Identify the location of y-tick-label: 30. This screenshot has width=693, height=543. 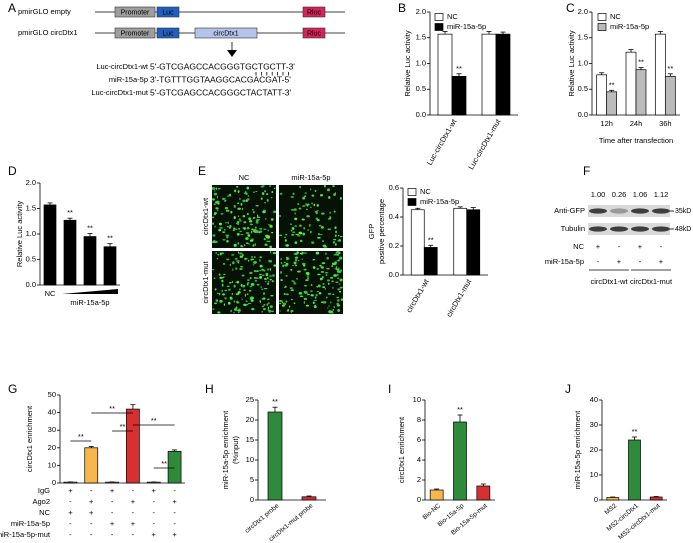
(52, 429).